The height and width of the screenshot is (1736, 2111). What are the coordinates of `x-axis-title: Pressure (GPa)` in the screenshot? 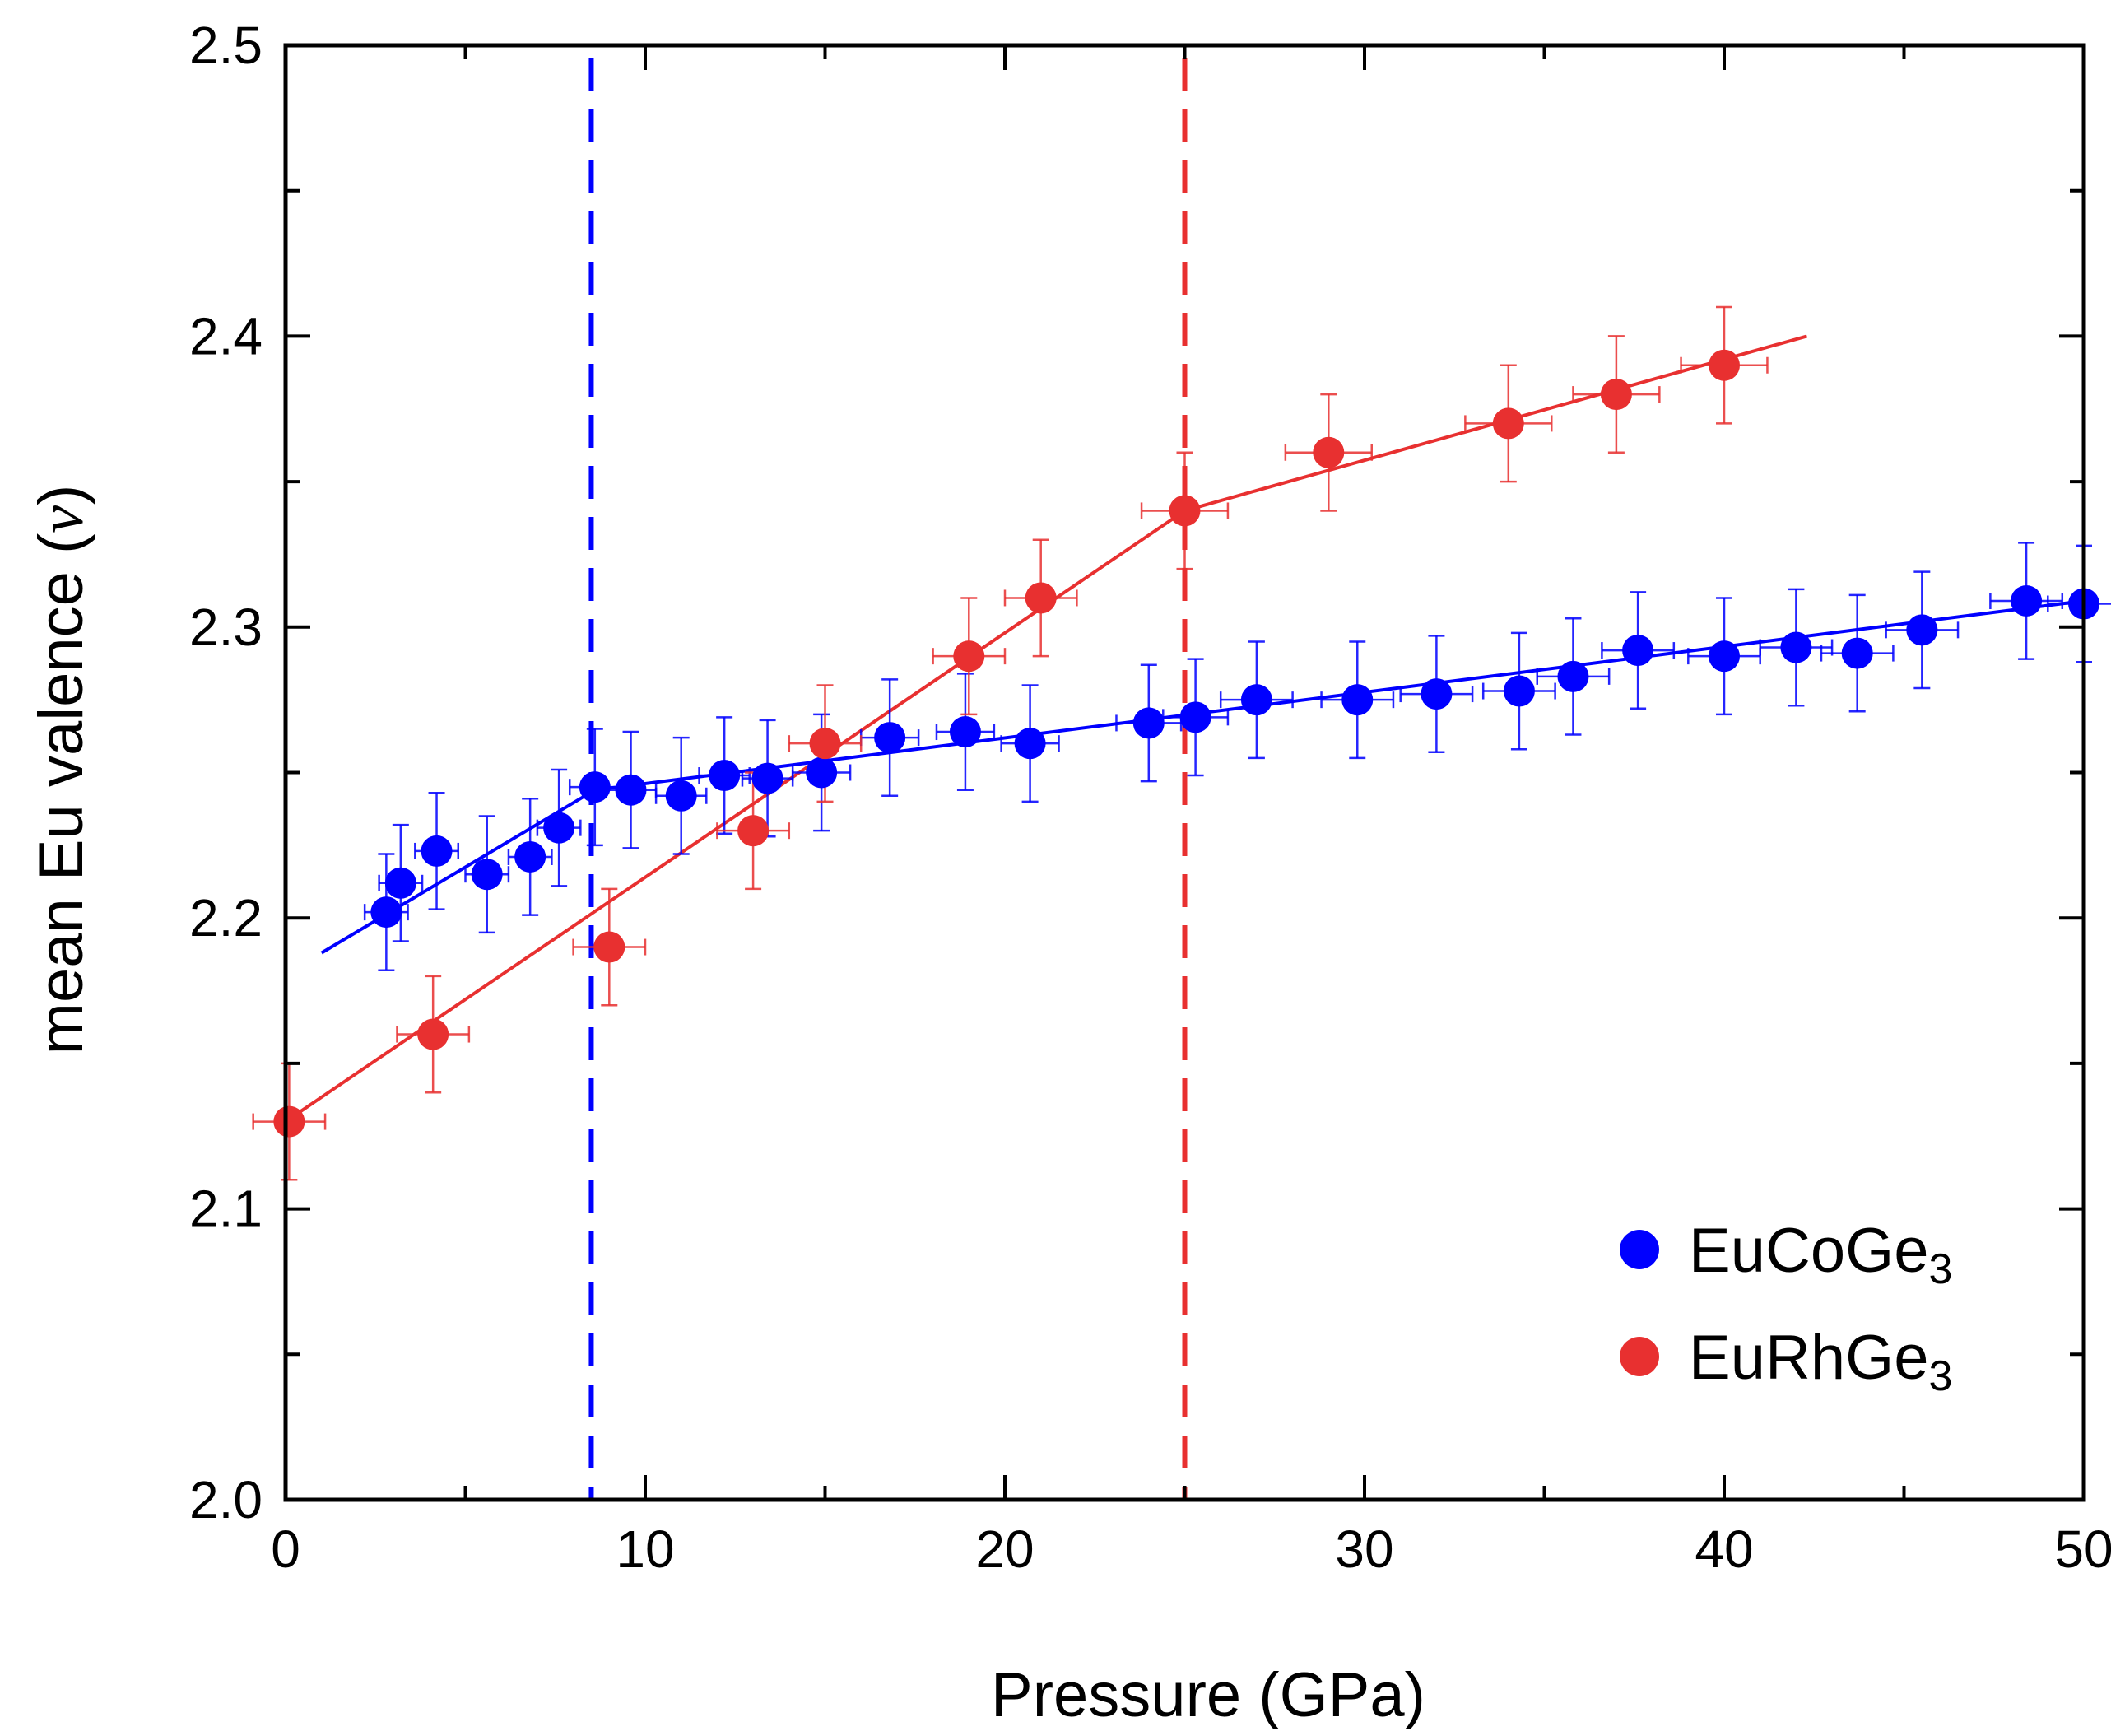 It's located at (1208, 1695).